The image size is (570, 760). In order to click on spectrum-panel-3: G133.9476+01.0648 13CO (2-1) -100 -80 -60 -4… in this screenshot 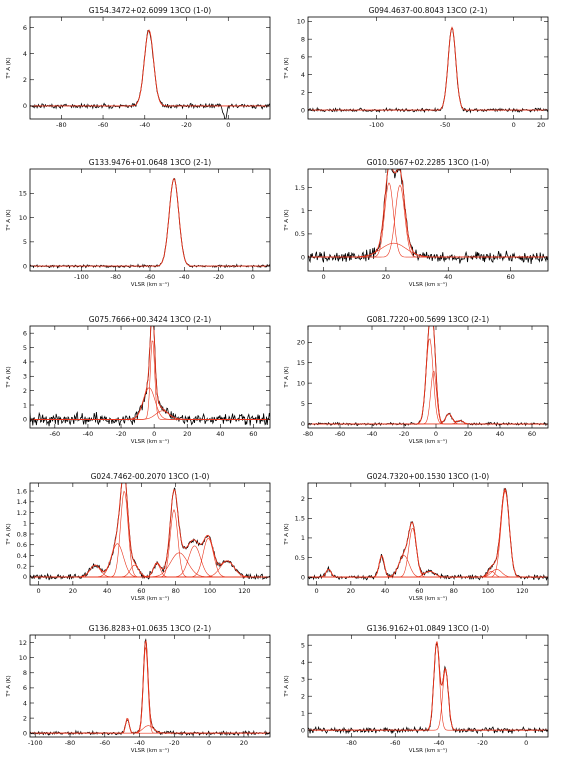, I will do `click(138, 223)`.